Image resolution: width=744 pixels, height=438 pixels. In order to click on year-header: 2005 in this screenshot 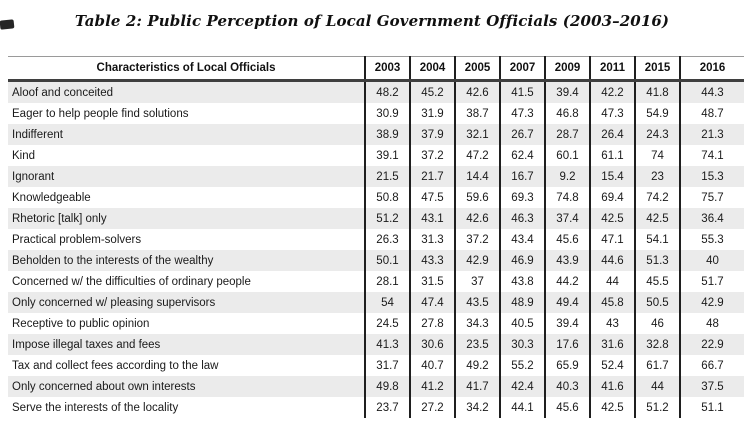, I will do `click(477, 69)`.